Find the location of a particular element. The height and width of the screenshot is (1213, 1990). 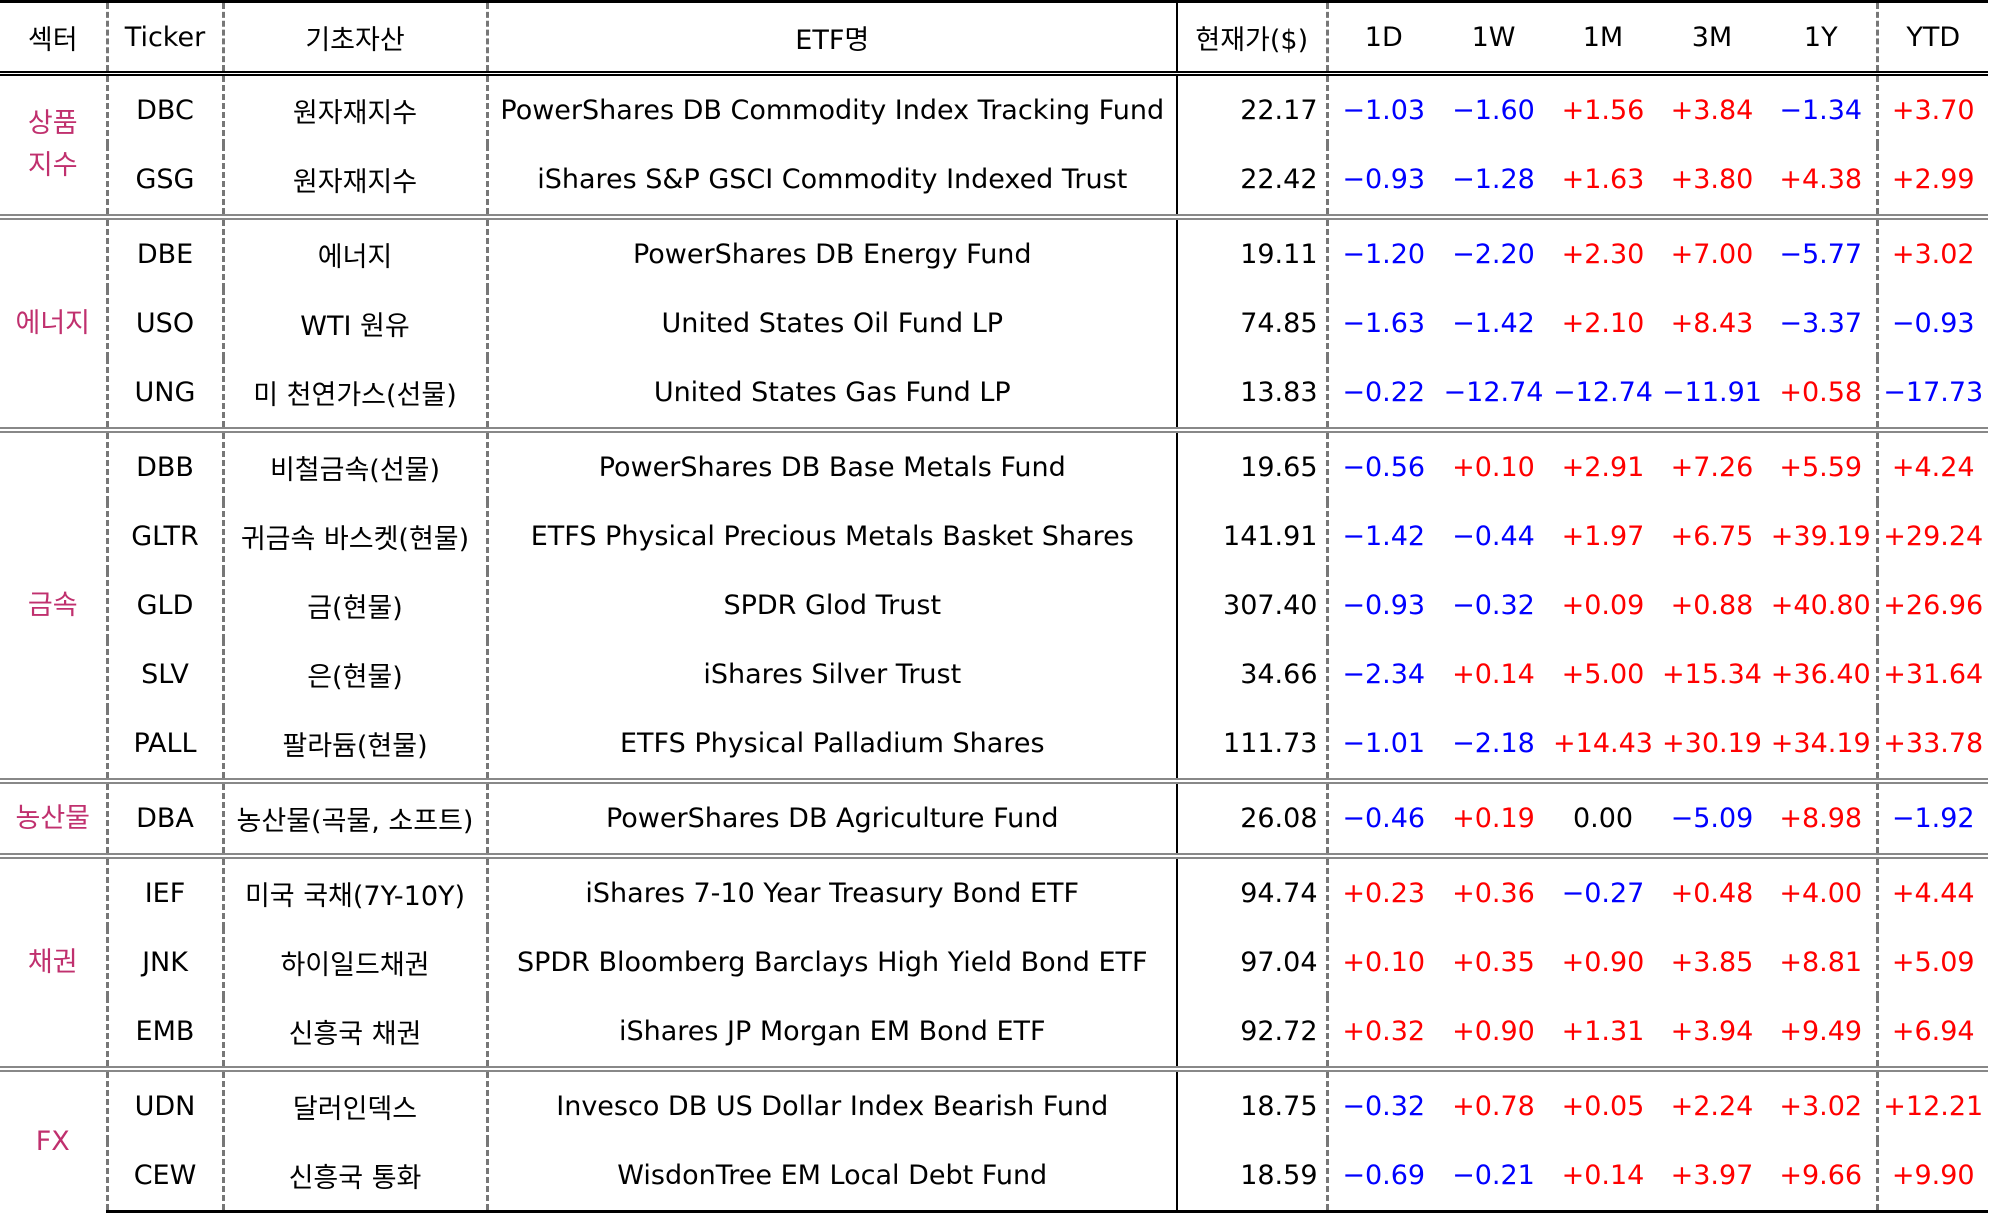

etf-name-cell: SPDR Glod Trust is located at coordinates (832, 605).